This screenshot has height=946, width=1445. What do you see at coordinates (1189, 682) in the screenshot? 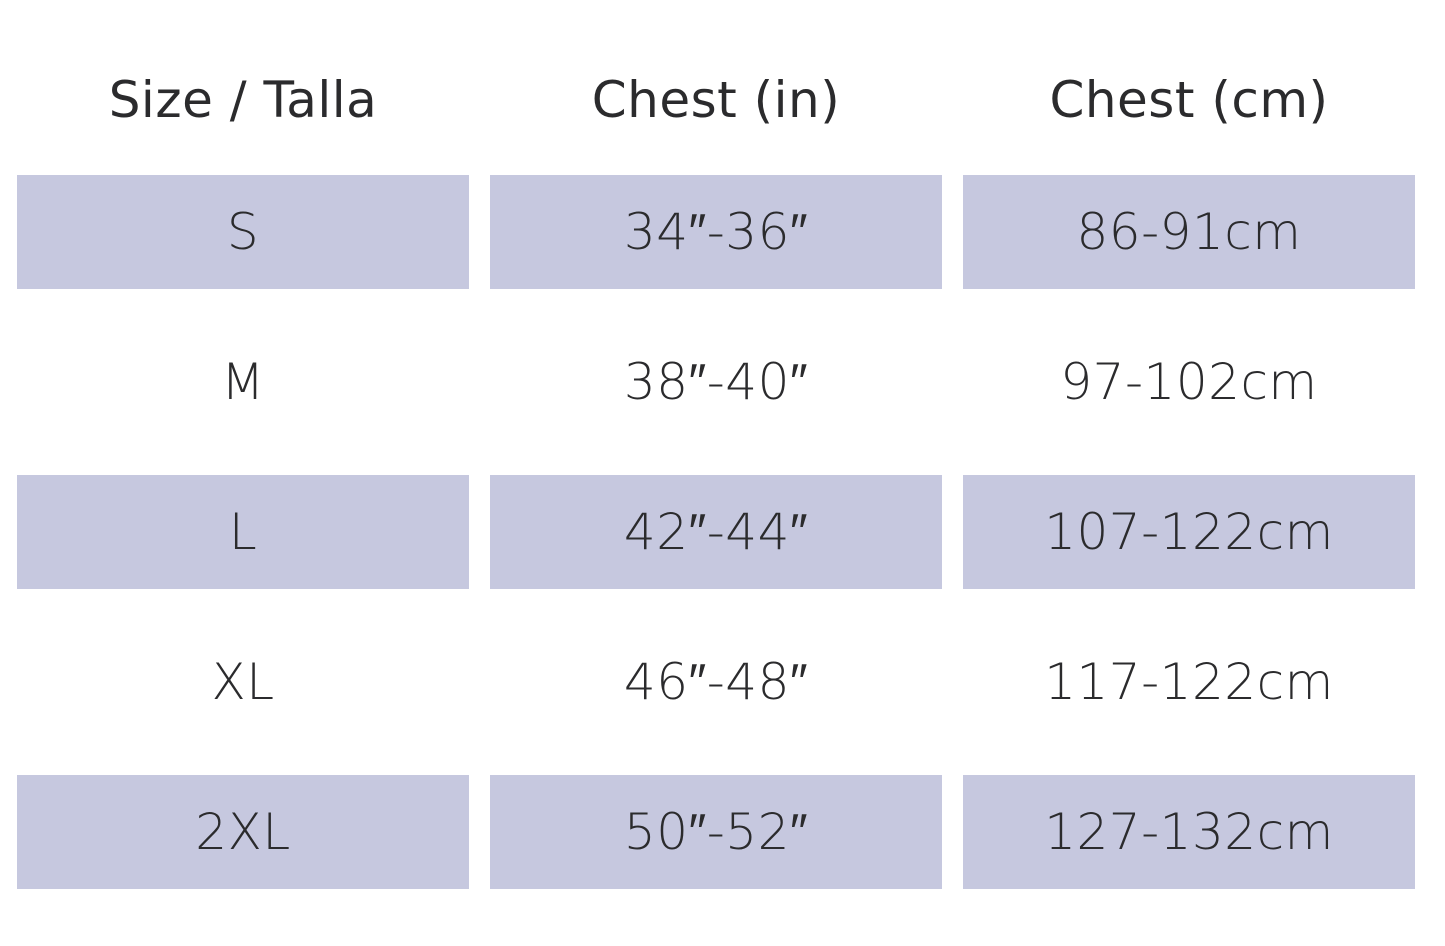
I see `cell-chest-cm: 117-122cm` at bounding box center [1189, 682].